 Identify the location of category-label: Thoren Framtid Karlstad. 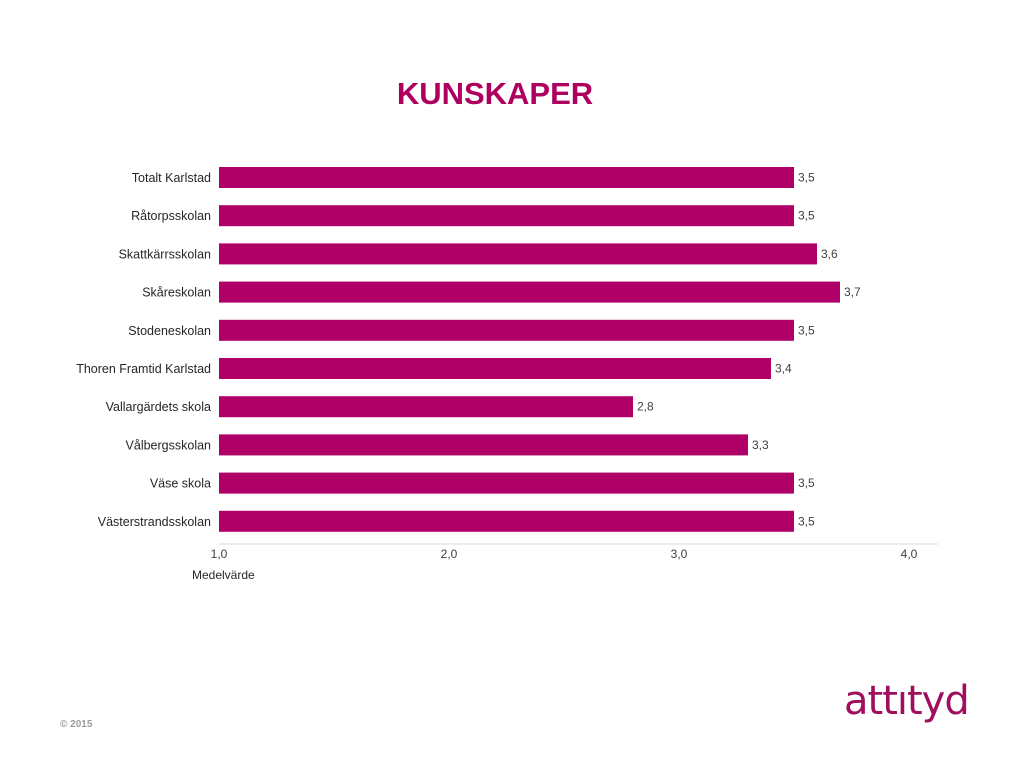
(143, 369).